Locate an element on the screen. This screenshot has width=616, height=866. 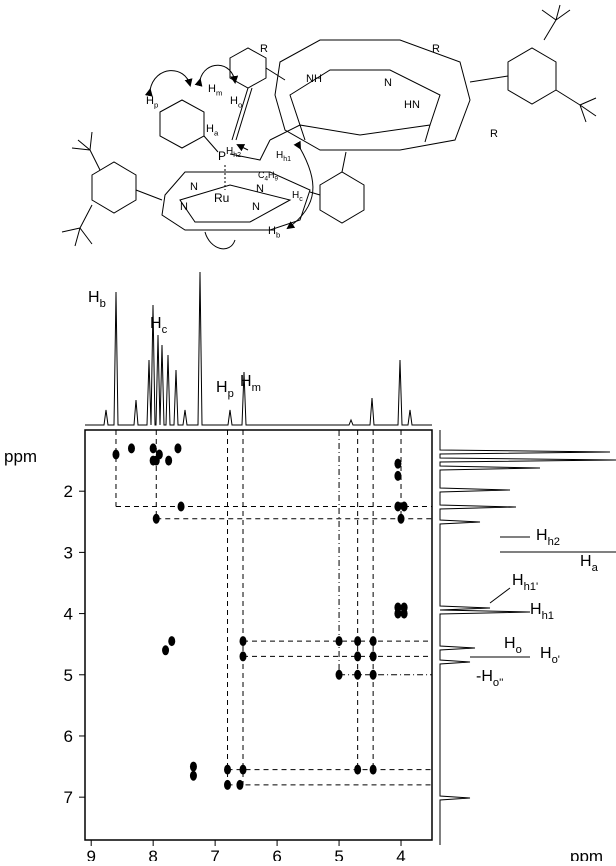
y-axis-label: ppm is located at coordinates (20, 456).